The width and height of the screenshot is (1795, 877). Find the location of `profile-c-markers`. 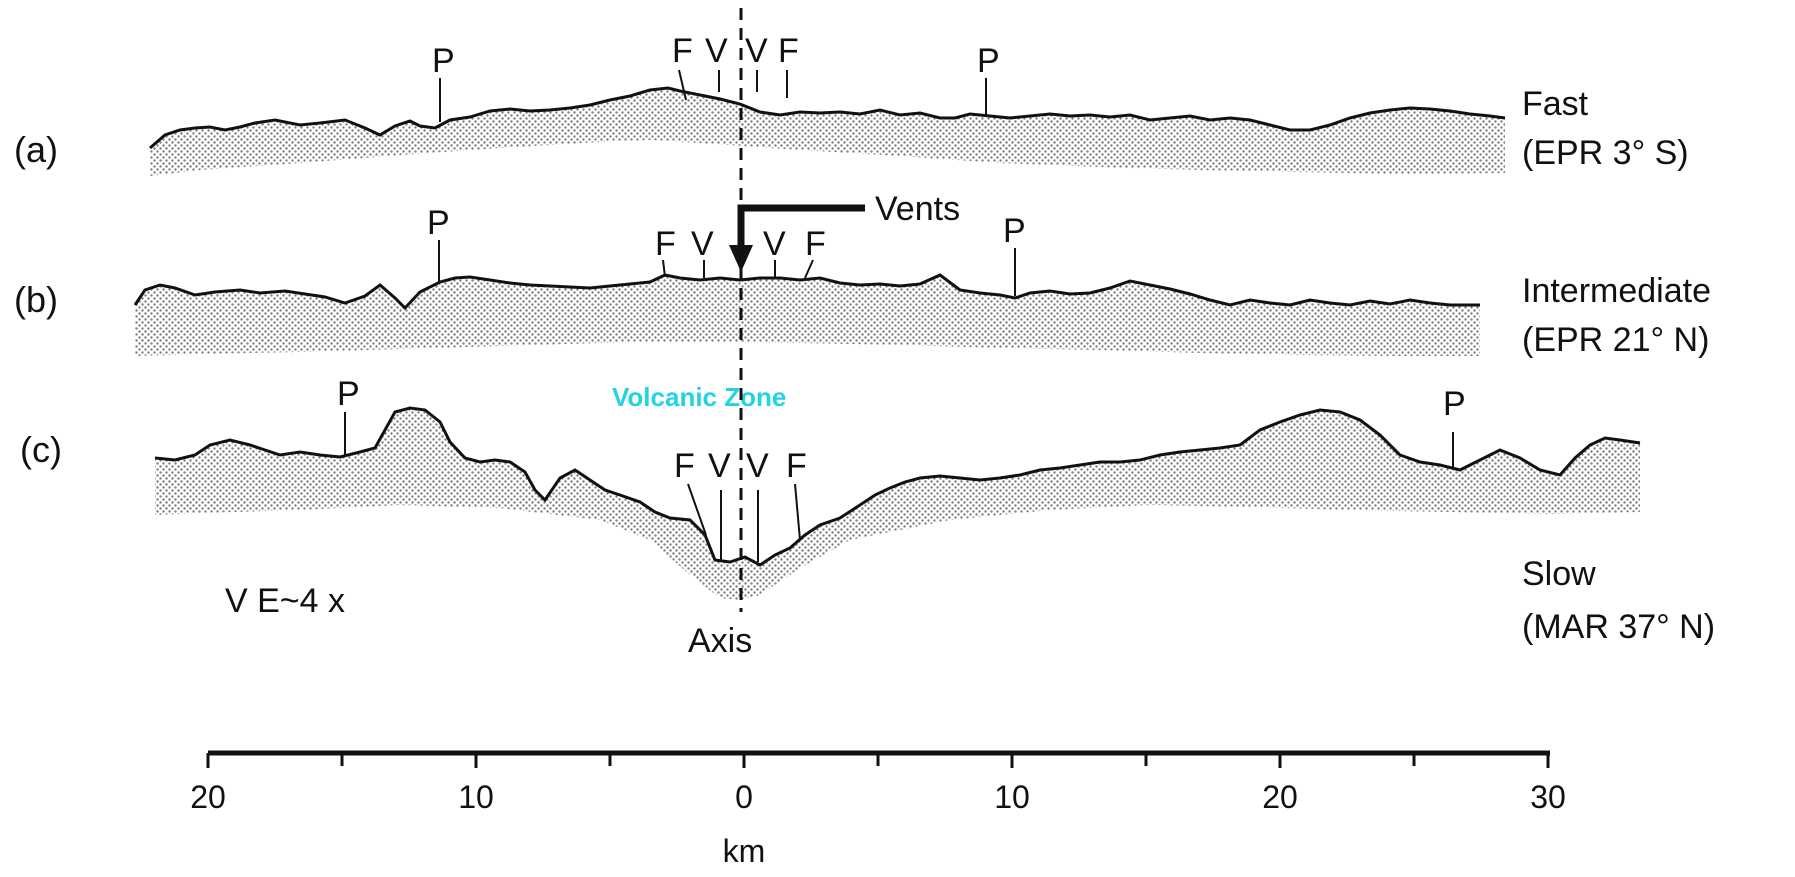

profile-c-markers is located at coordinates (899, 487).